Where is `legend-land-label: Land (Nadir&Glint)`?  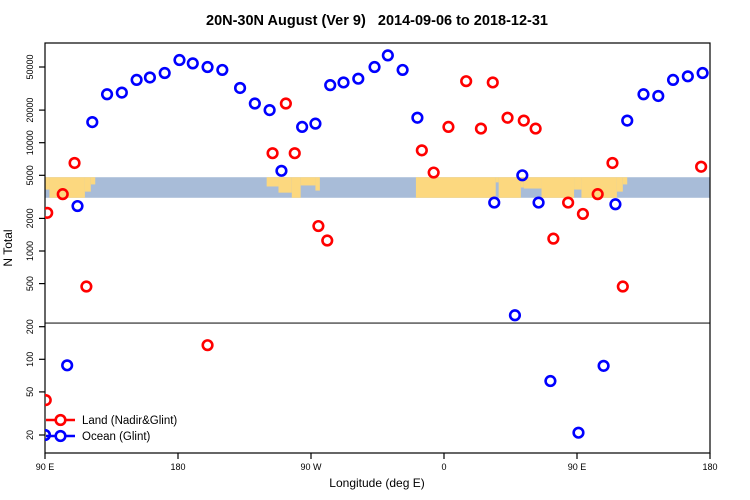 legend-land-label: Land (Nadir&Glint) is located at coordinates (129, 421).